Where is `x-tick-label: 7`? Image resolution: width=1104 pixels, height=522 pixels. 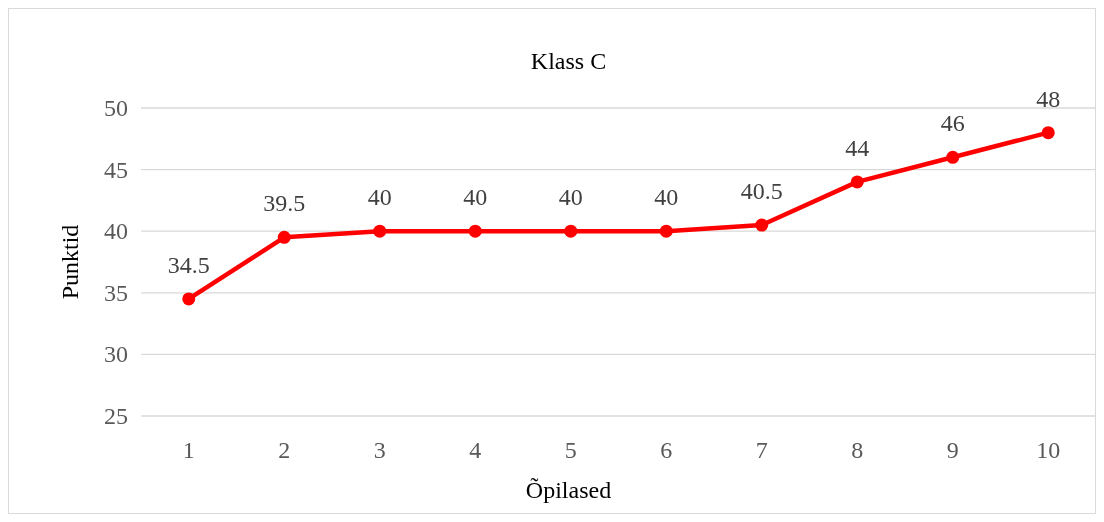
x-tick-label: 7 is located at coordinates (761, 450).